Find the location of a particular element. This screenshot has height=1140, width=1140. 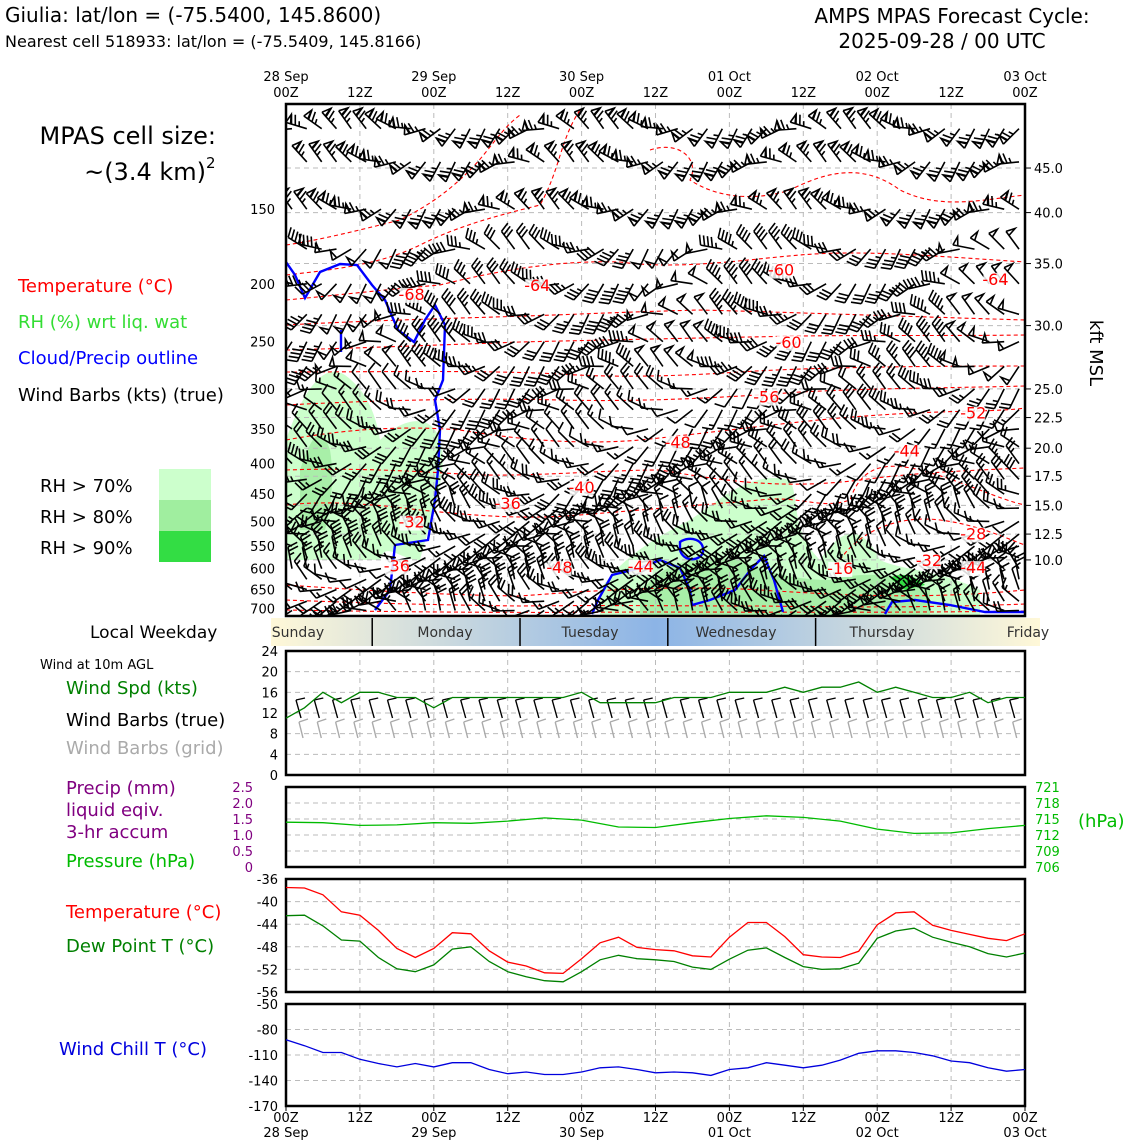

panel-tick-label: 0 is located at coordinates (274, 776).